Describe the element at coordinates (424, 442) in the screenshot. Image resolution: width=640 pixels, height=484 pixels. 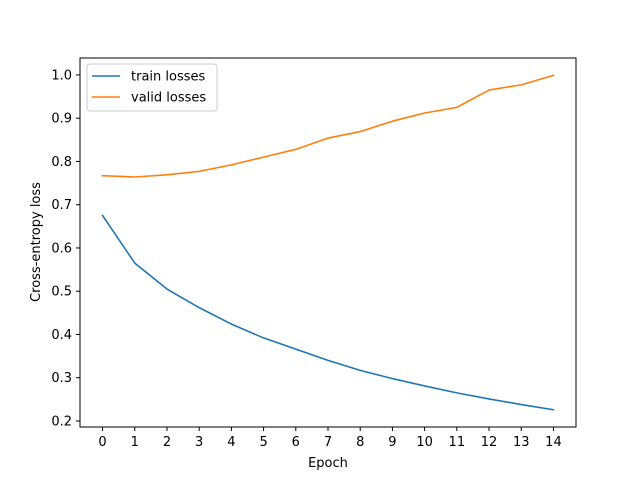
I see `x-tick-label: 10` at that location.